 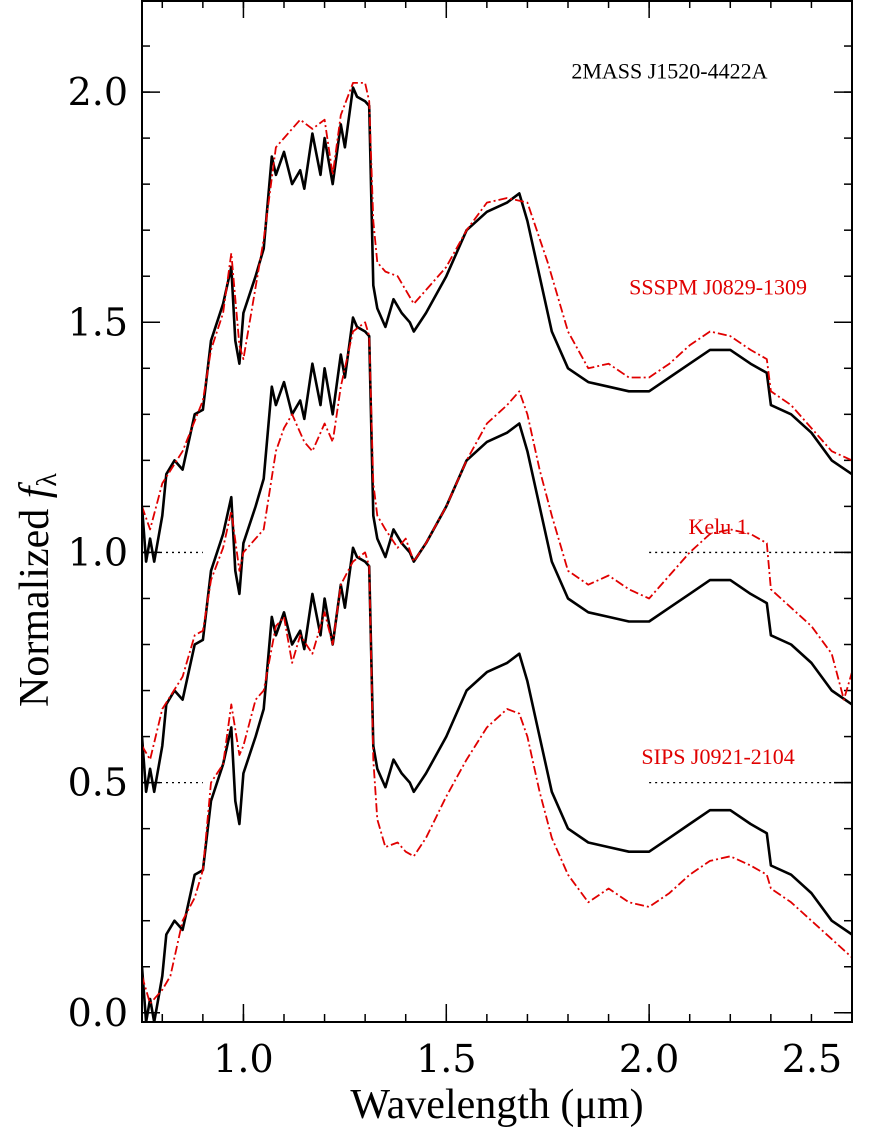 What do you see at coordinates (496, 1105) in the screenshot?
I see `x-axis-title: Wavelength (μm)` at bounding box center [496, 1105].